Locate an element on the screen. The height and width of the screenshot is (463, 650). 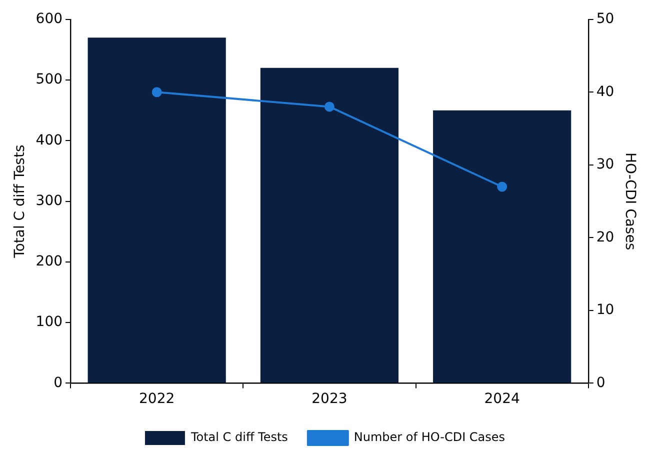
y-tick-label: 600 is located at coordinates (49, 19).